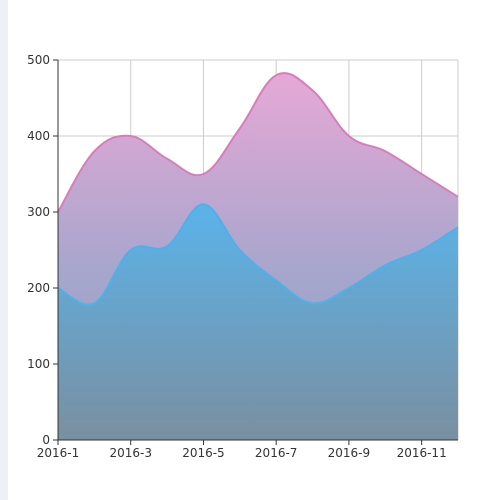 The height and width of the screenshot is (500, 500). I want to click on x-tick-label: 2016-1, so click(58, 453).